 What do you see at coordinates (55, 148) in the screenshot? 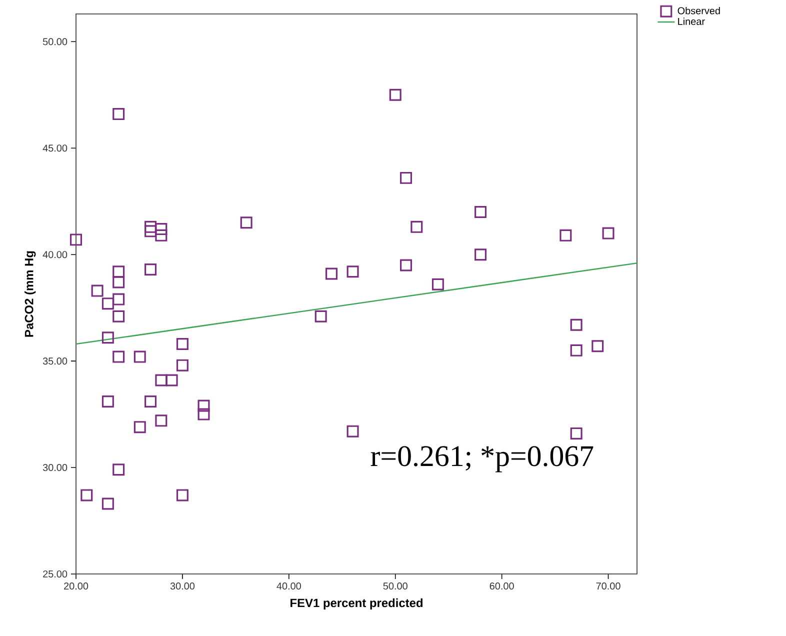
I see `y-tick-label: 45.00` at bounding box center [55, 148].